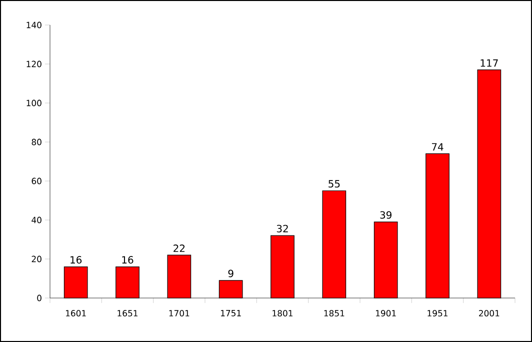 Image resolution: width=532 pixels, height=342 pixels. What do you see at coordinates (34, 64) in the screenshot?
I see `y-tick-label: 120` at bounding box center [34, 64].